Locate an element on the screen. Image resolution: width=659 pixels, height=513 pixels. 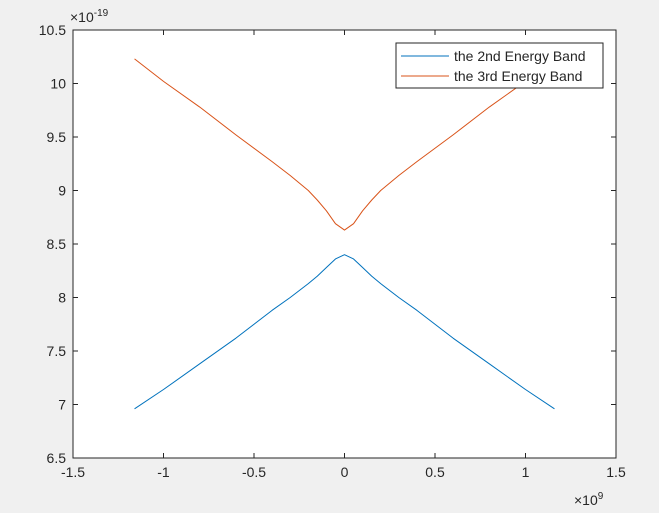
y-tick-label: 9 is located at coordinates (62, 191).